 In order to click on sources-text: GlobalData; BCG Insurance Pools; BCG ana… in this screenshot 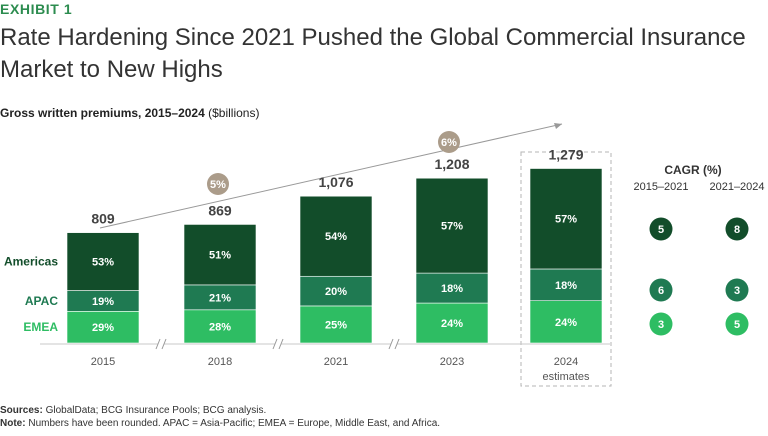, I will do `click(156, 410)`.